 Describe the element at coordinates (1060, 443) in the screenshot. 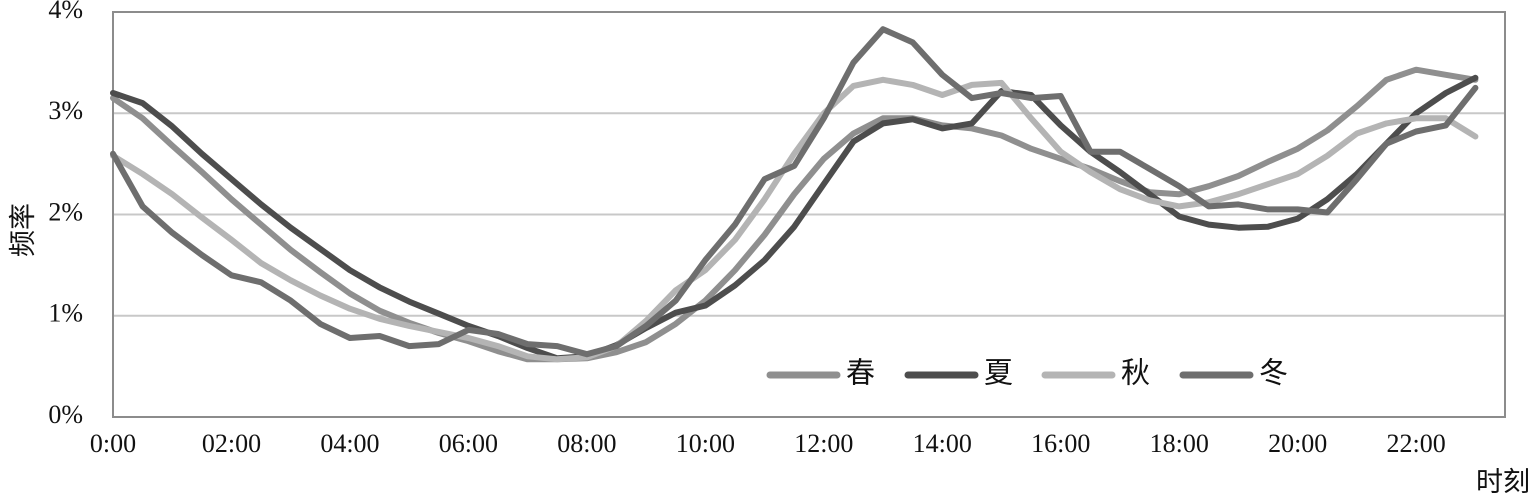

I see `x-tick-label: 16:00` at that location.